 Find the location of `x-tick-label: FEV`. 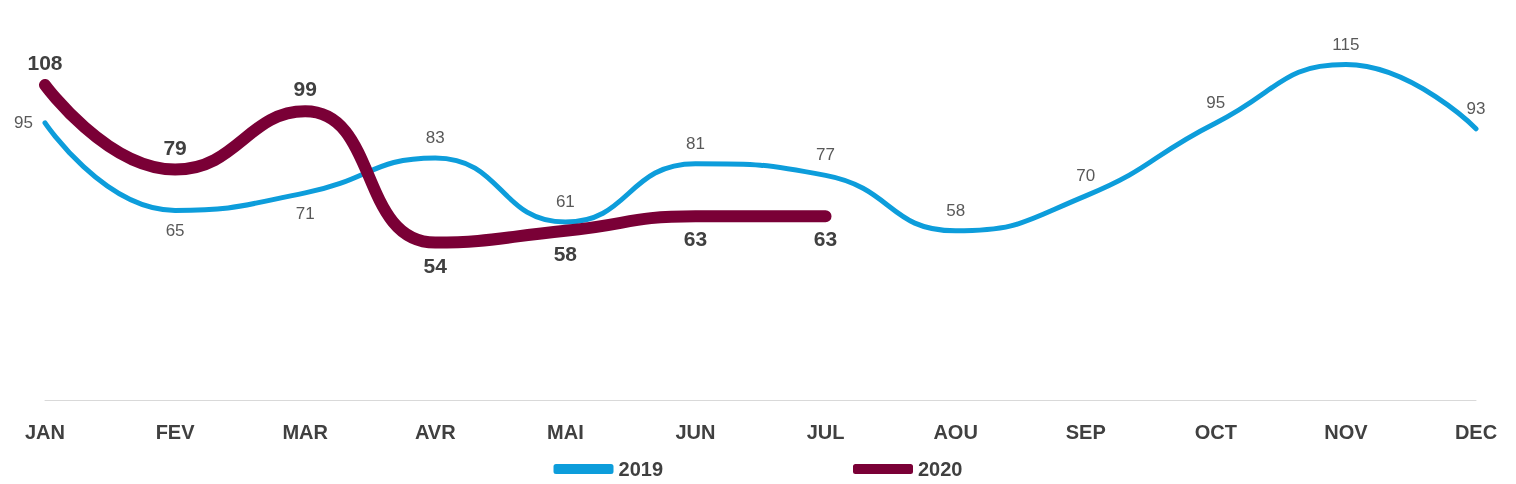

x-tick-label: FEV is located at coordinates (175, 432).